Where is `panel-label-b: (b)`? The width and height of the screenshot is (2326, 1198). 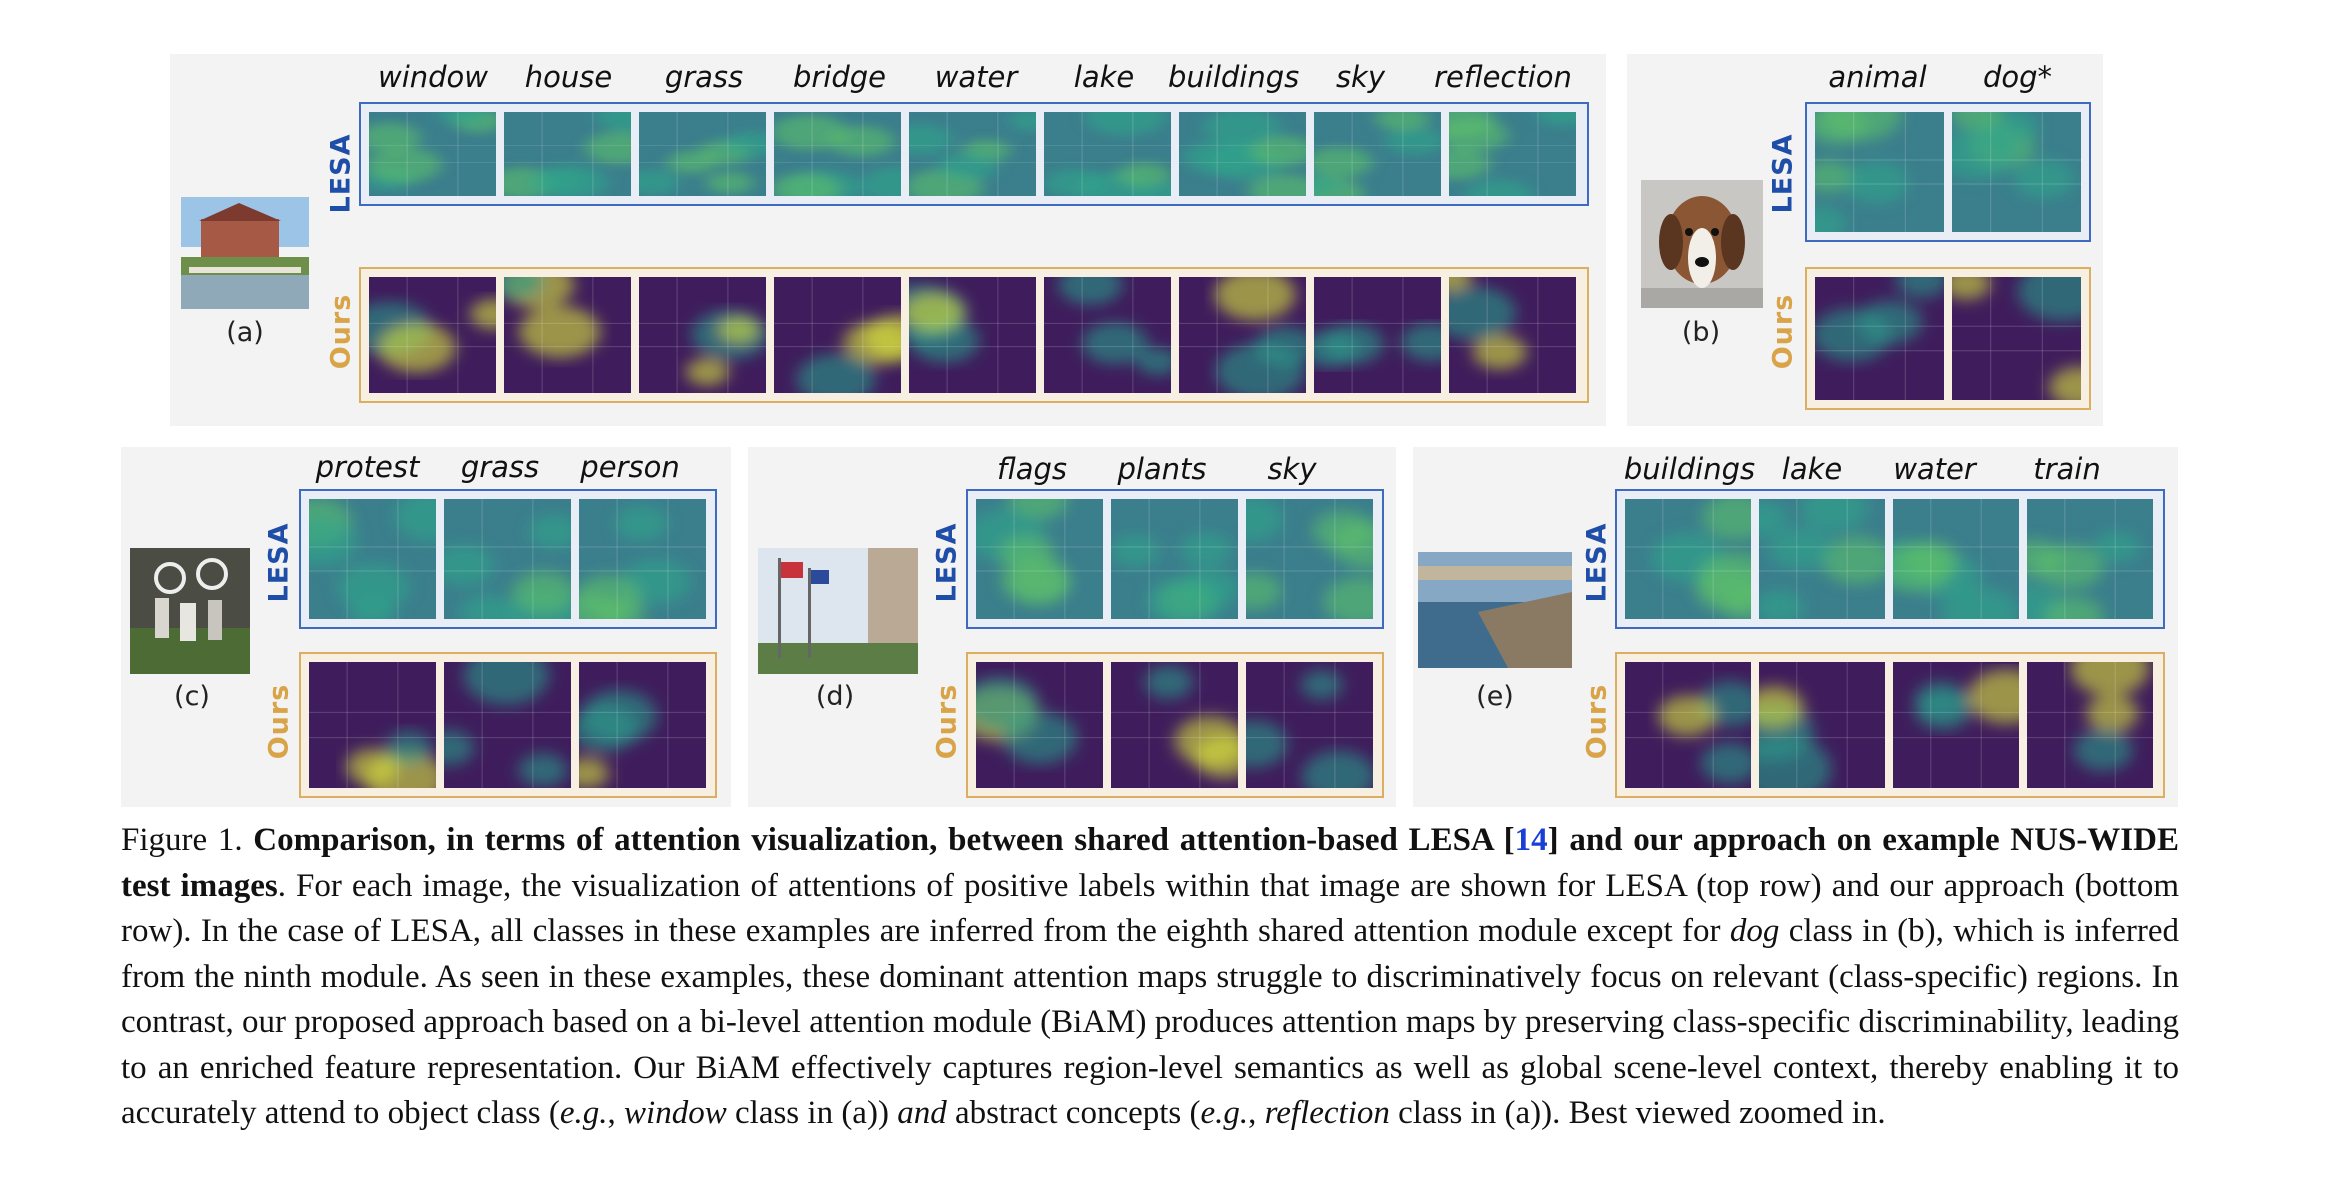
panel-label-b: (b) is located at coordinates (1701, 332).